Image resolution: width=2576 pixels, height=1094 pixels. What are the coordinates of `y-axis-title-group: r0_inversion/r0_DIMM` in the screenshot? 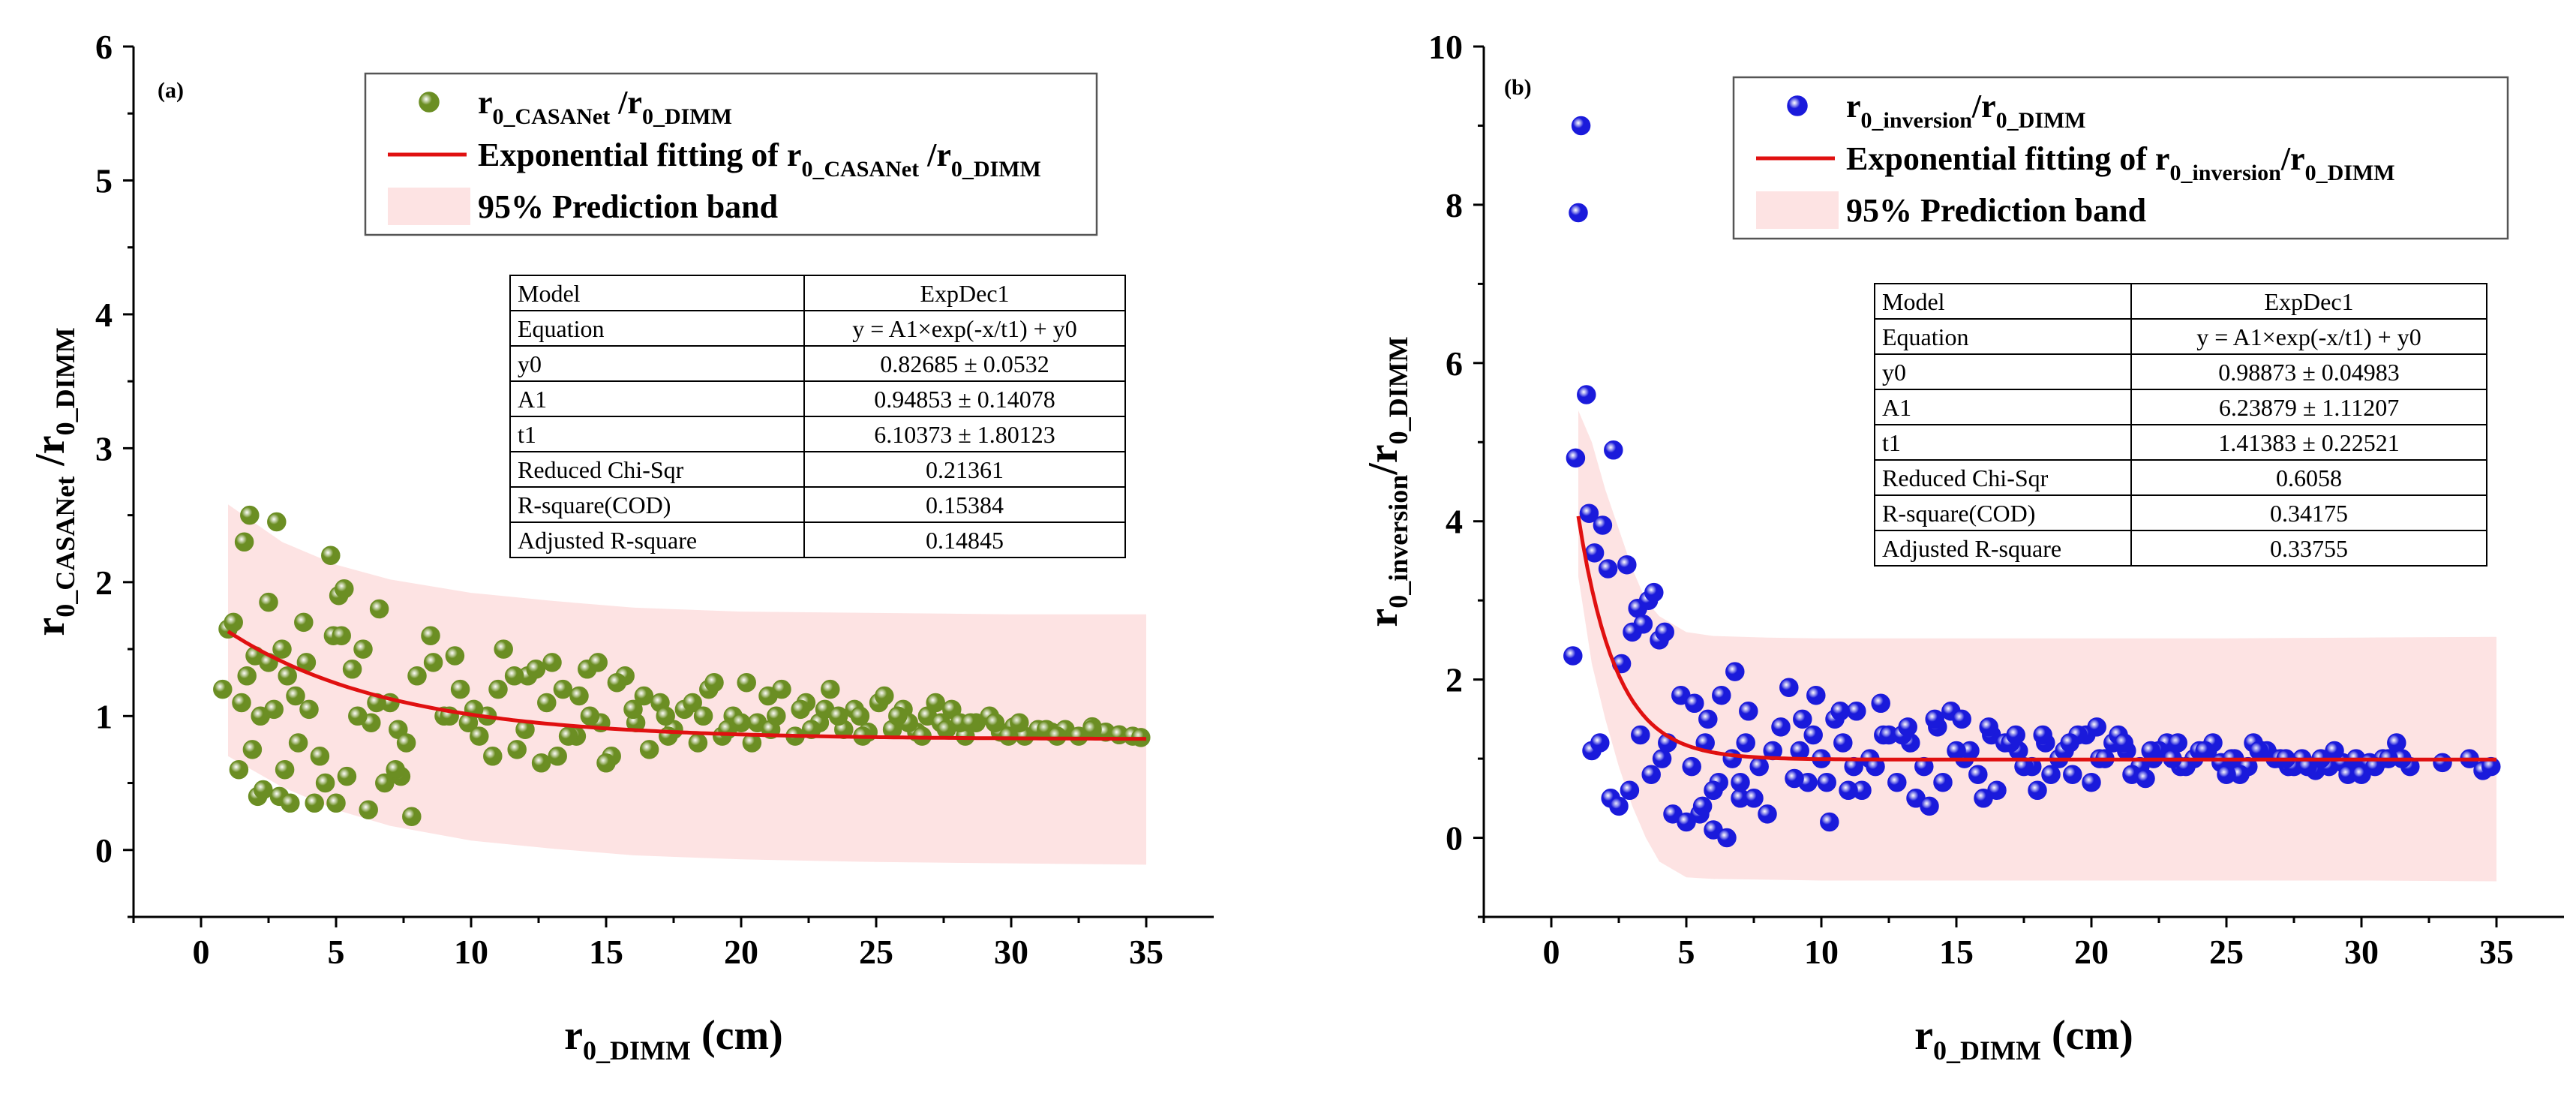 It's located at (1386, 481).